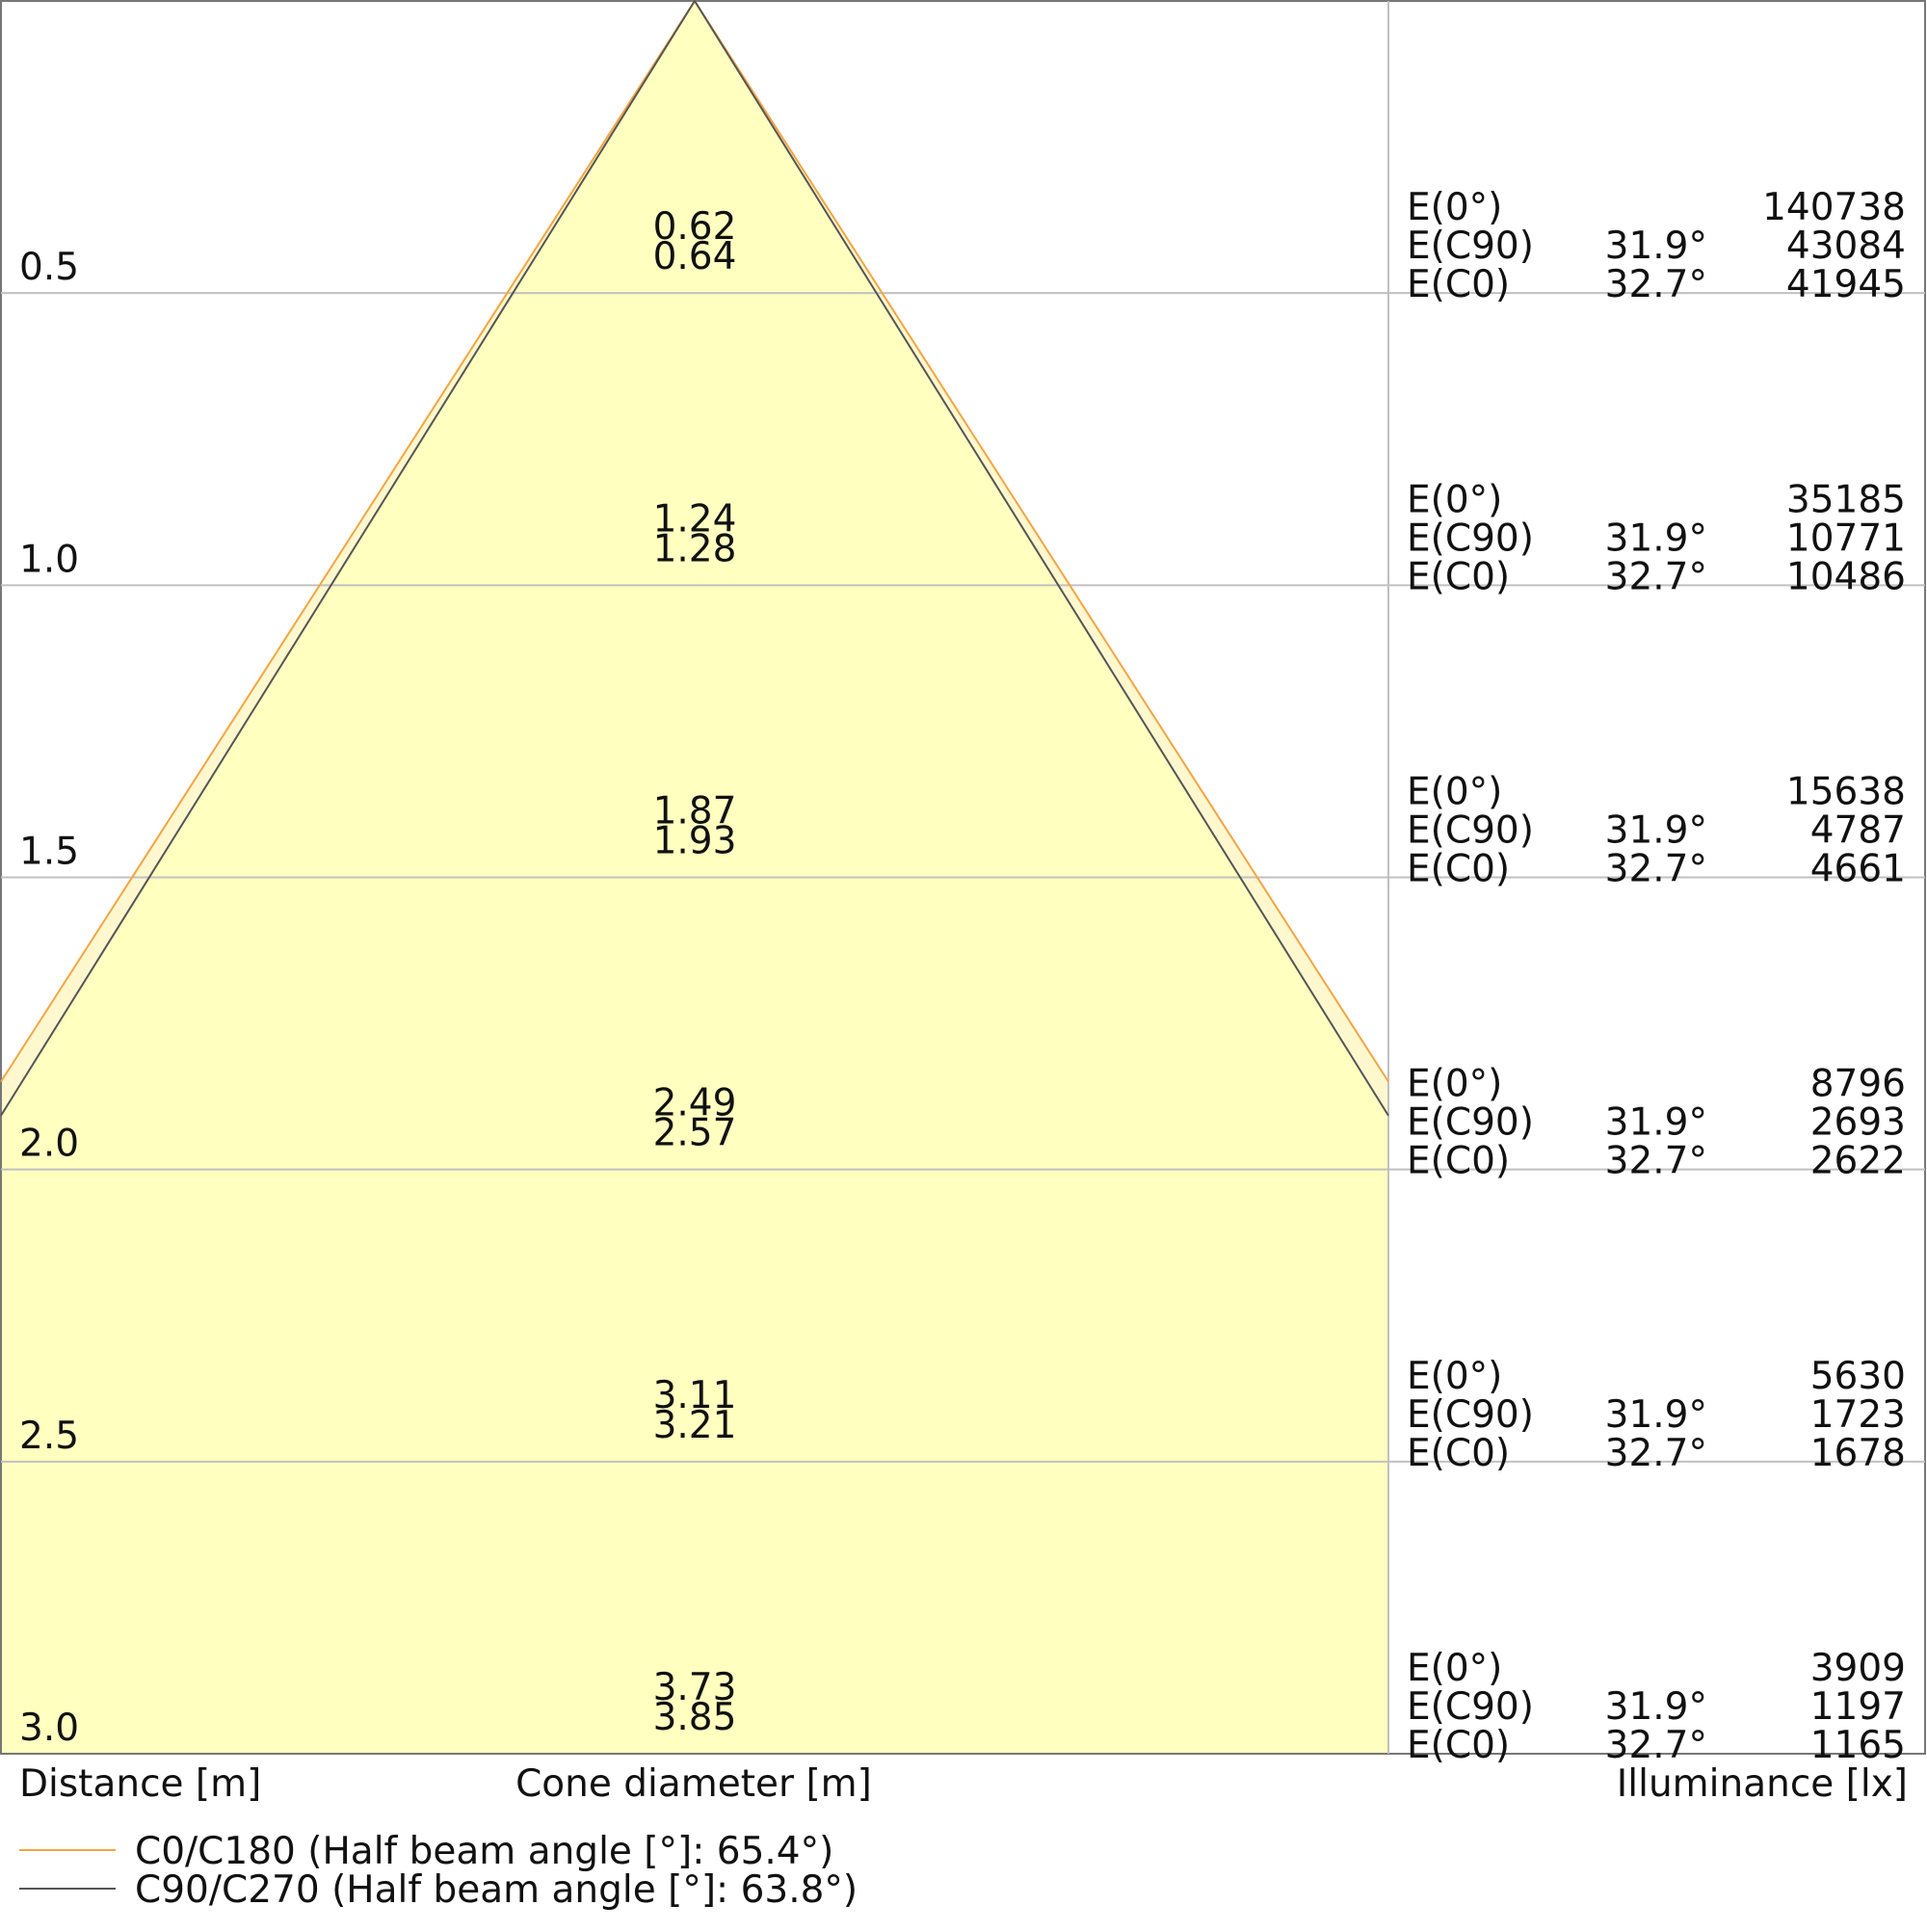 The height and width of the screenshot is (1932, 1927). Describe the element at coordinates (695, 256) in the screenshot. I see `cone-diameter-label-0-1: 0.64` at that location.